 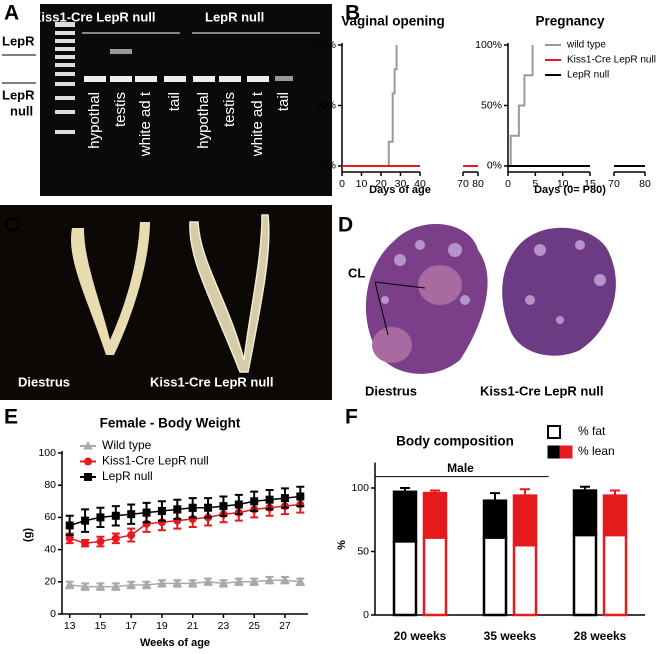 I want to click on y-tick-label: 40, so click(x=50, y=549).